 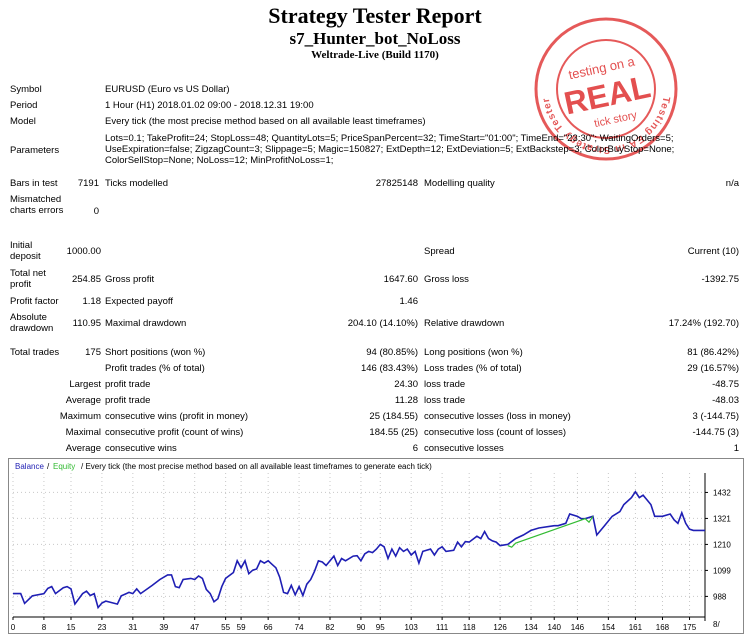 I want to click on y-axis-extra-label: 8/, so click(x=716, y=624).